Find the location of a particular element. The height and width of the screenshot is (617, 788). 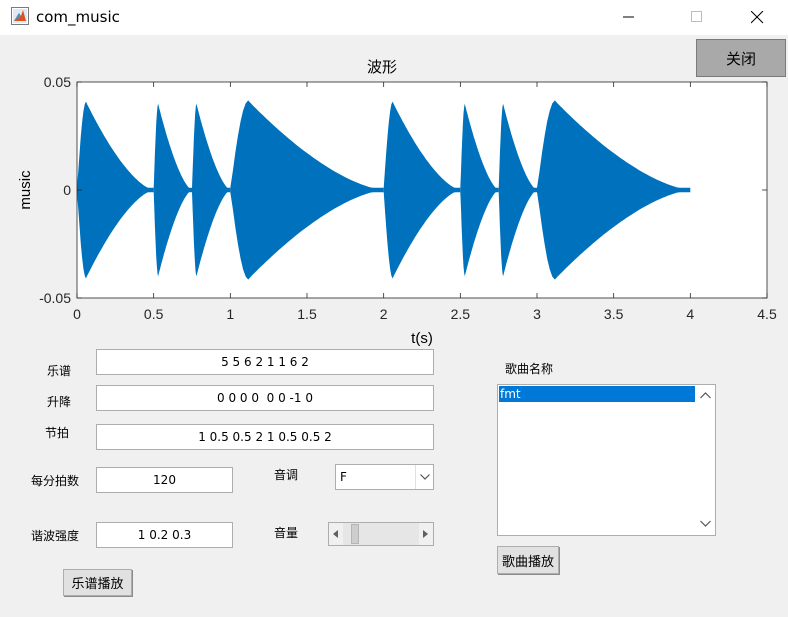

title-bar: com_music is located at coordinates (394, 17).